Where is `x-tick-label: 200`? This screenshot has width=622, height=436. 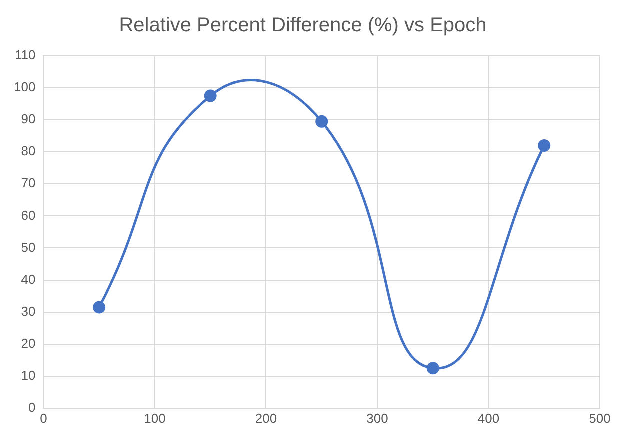 x-tick-label: 200 is located at coordinates (266, 418).